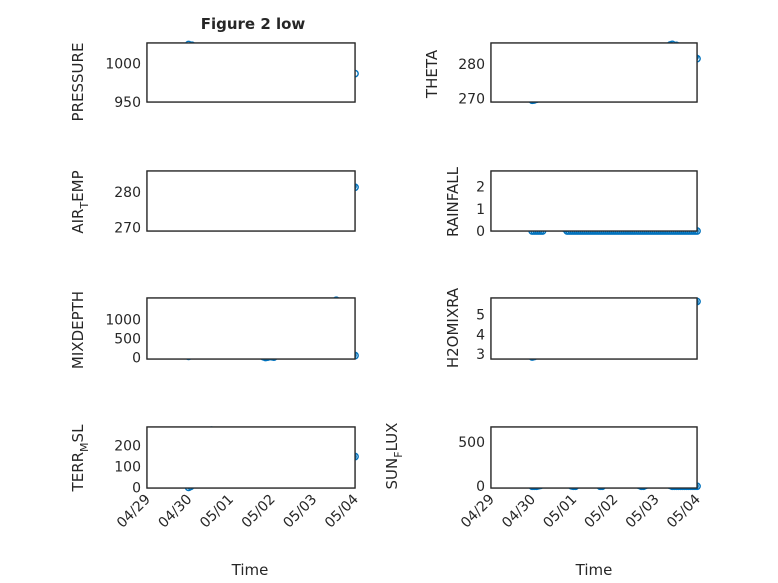  Describe the element at coordinates (480, 210) in the screenshot. I see `y-tick-label: 1` at that location.